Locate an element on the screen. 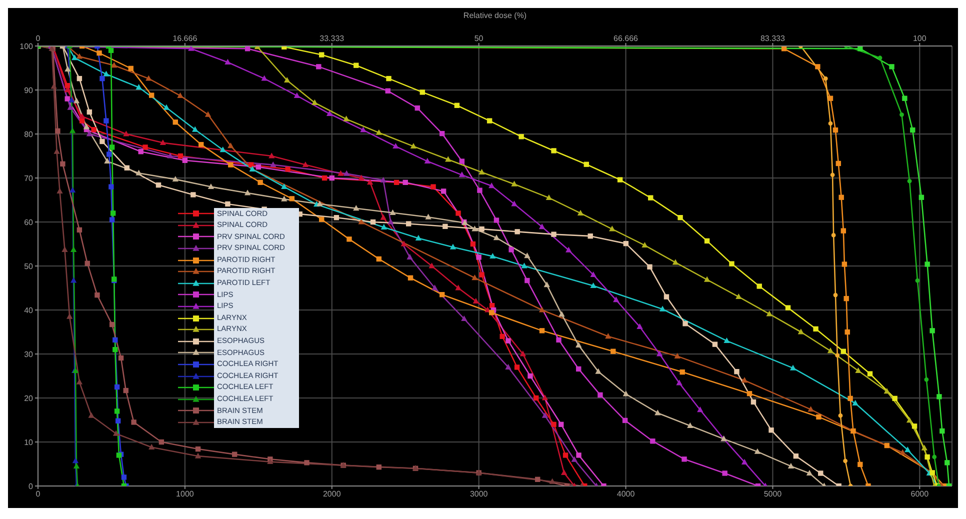 This screenshot has width=966, height=519. x2-tick-label: 50 is located at coordinates (479, 38).